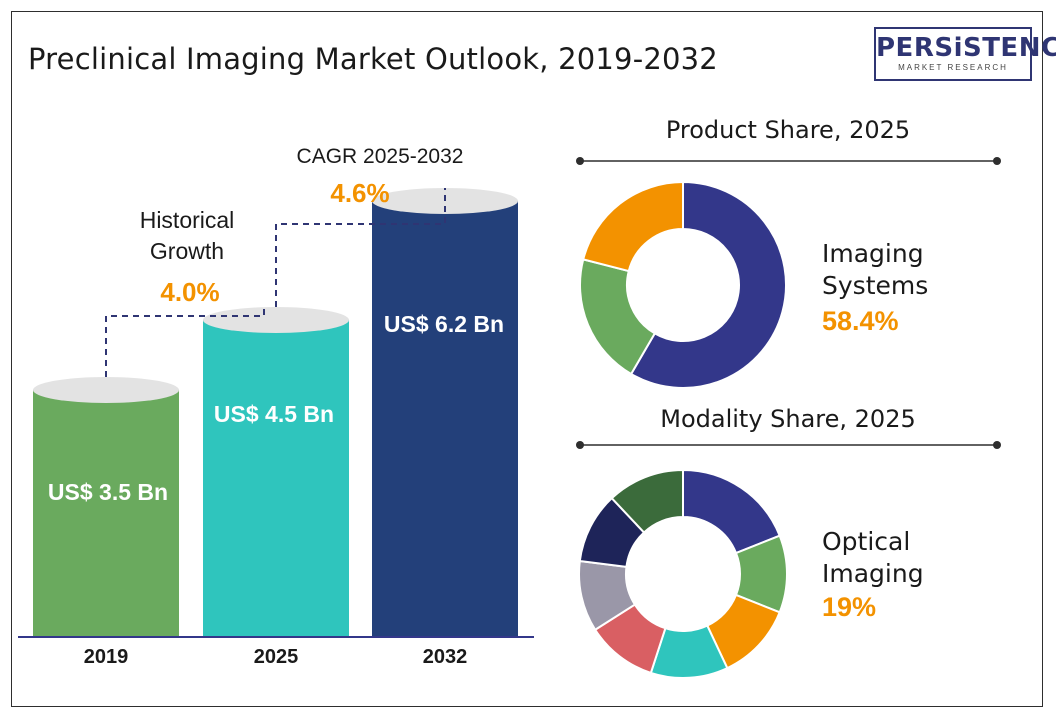 This screenshot has height=720, width=1056. Describe the element at coordinates (788, 419) in the screenshot. I see `modality-share-title: Modality Share, 2025` at that location.